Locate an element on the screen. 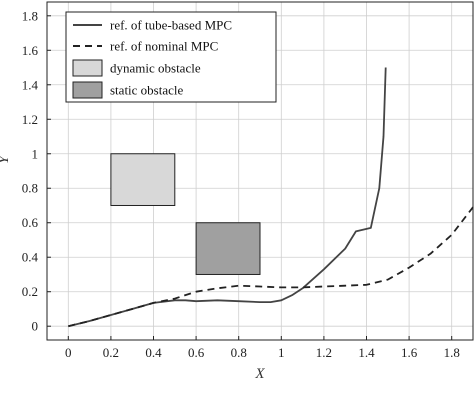  legend-label-dynamic-obstacle: dynamic obstacle is located at coordinates (155, 68).